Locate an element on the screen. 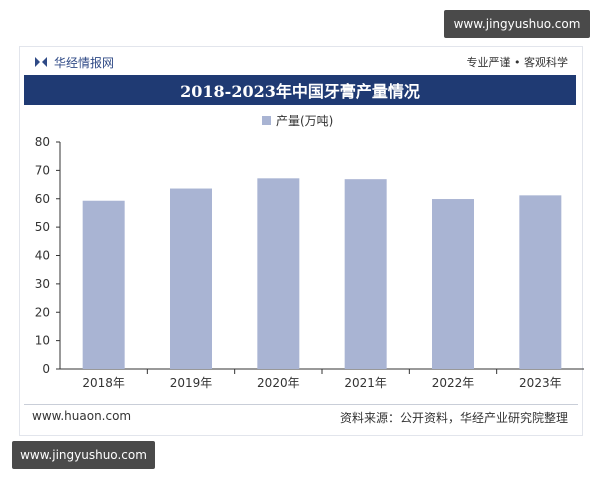 This screenshot has width=600, height=480. x-tick-label: 2020年 is located at coordinates (278, 383).